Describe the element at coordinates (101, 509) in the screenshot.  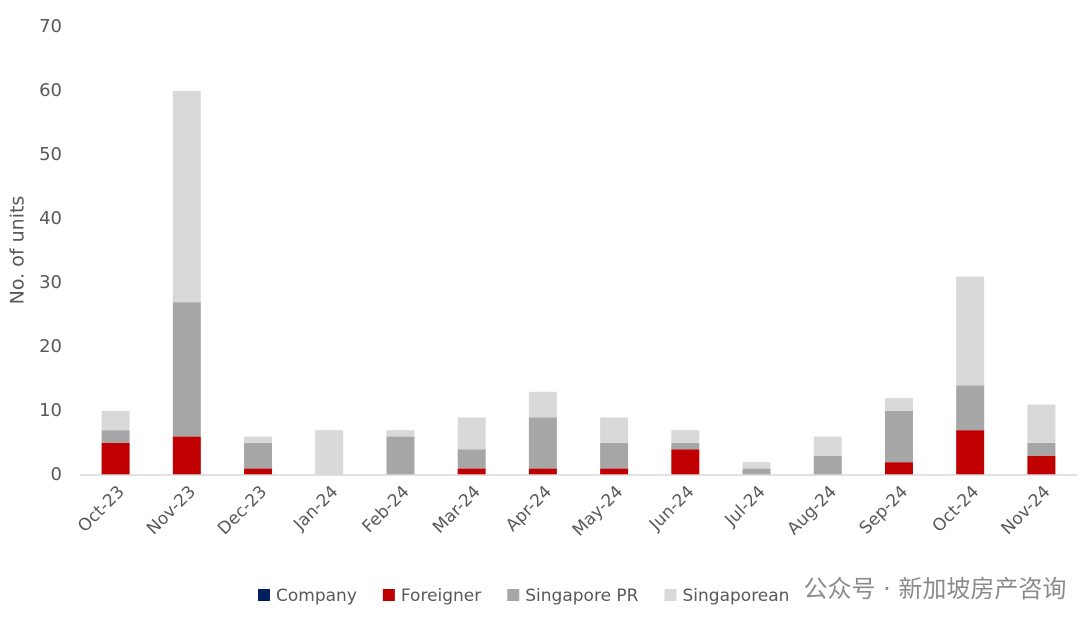
I see `x-tick-label: Oct-23` at that location.